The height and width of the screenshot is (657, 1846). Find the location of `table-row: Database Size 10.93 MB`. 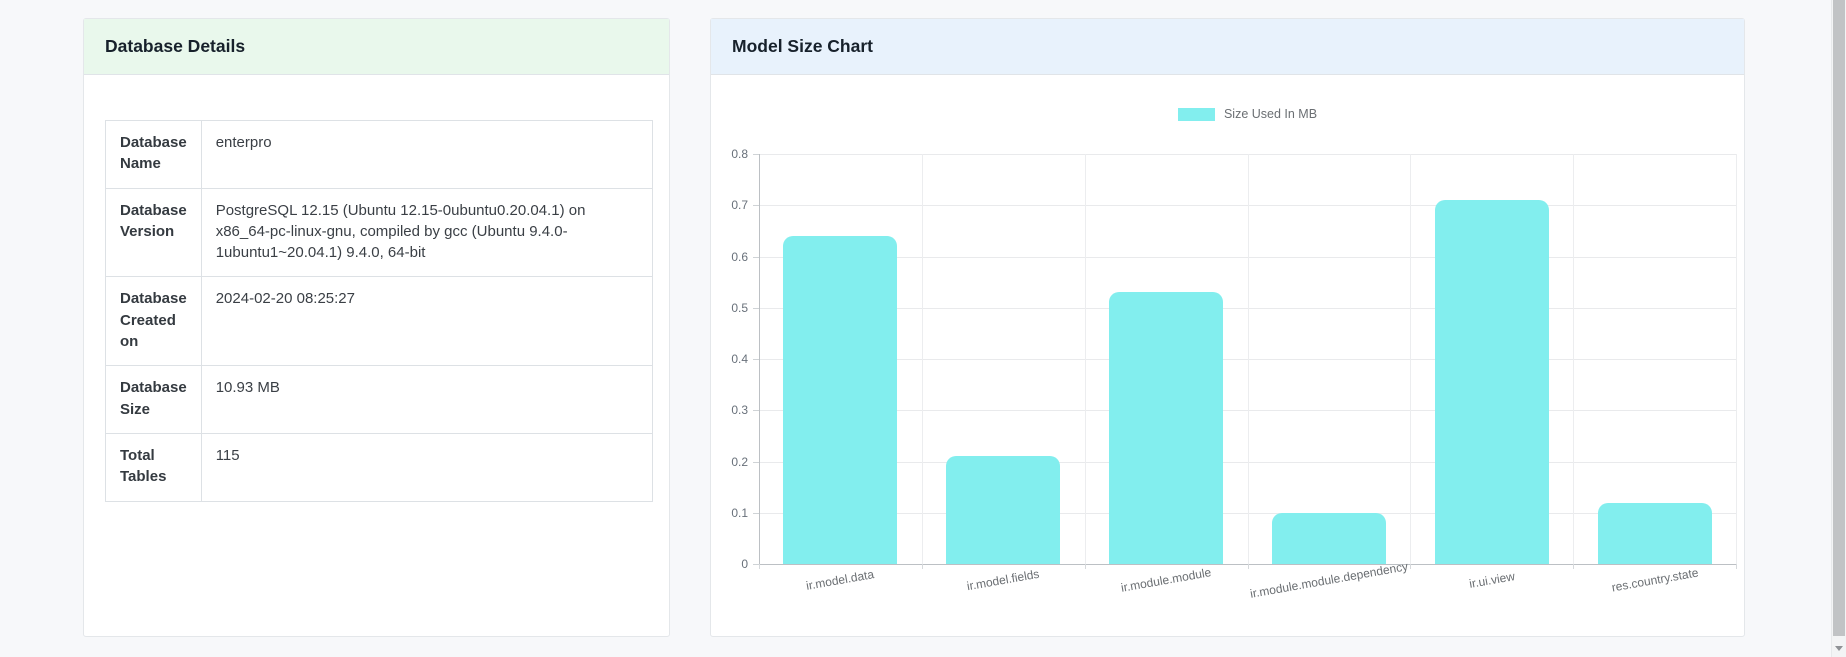

table-row: Database Size 10.93 MB is located at coordinates (379, 399).